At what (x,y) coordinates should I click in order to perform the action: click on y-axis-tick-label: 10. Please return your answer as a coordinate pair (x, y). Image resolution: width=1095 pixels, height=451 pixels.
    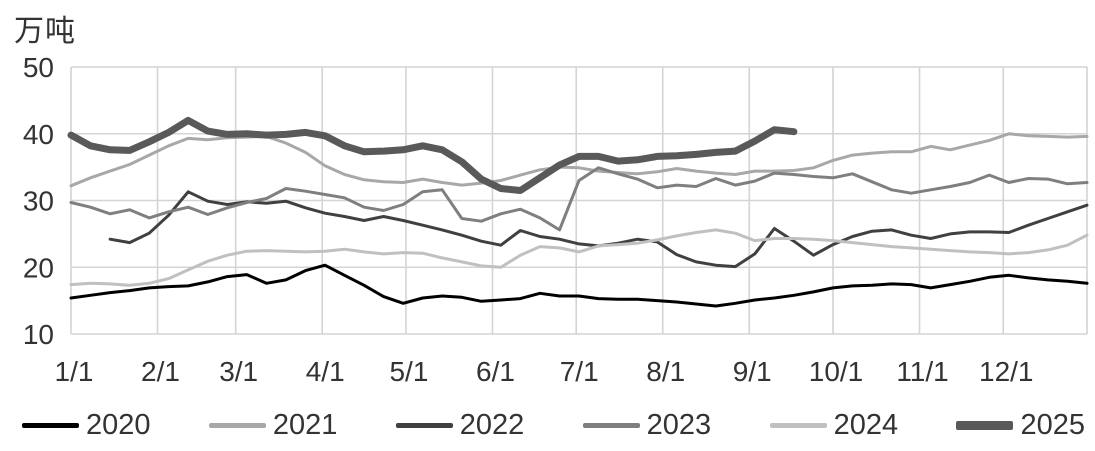
    Looking at the image, I should click on (38, 334).